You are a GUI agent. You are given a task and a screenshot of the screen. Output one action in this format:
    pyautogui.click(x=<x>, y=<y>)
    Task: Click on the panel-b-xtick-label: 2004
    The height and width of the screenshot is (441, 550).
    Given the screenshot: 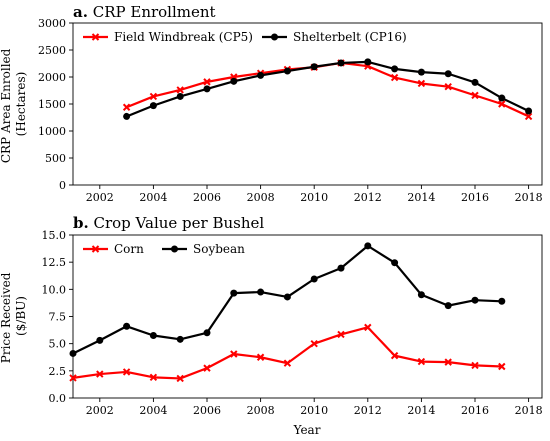 What is the action you would take?
    pyautogui.click(x=153, y=410)
    